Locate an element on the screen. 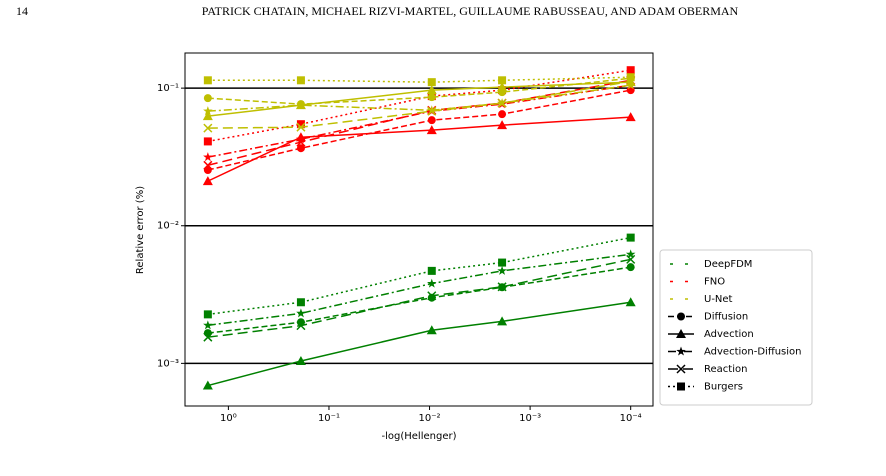  x-axis-label: -log(Hellenger) is located at coordinates (419, 436).